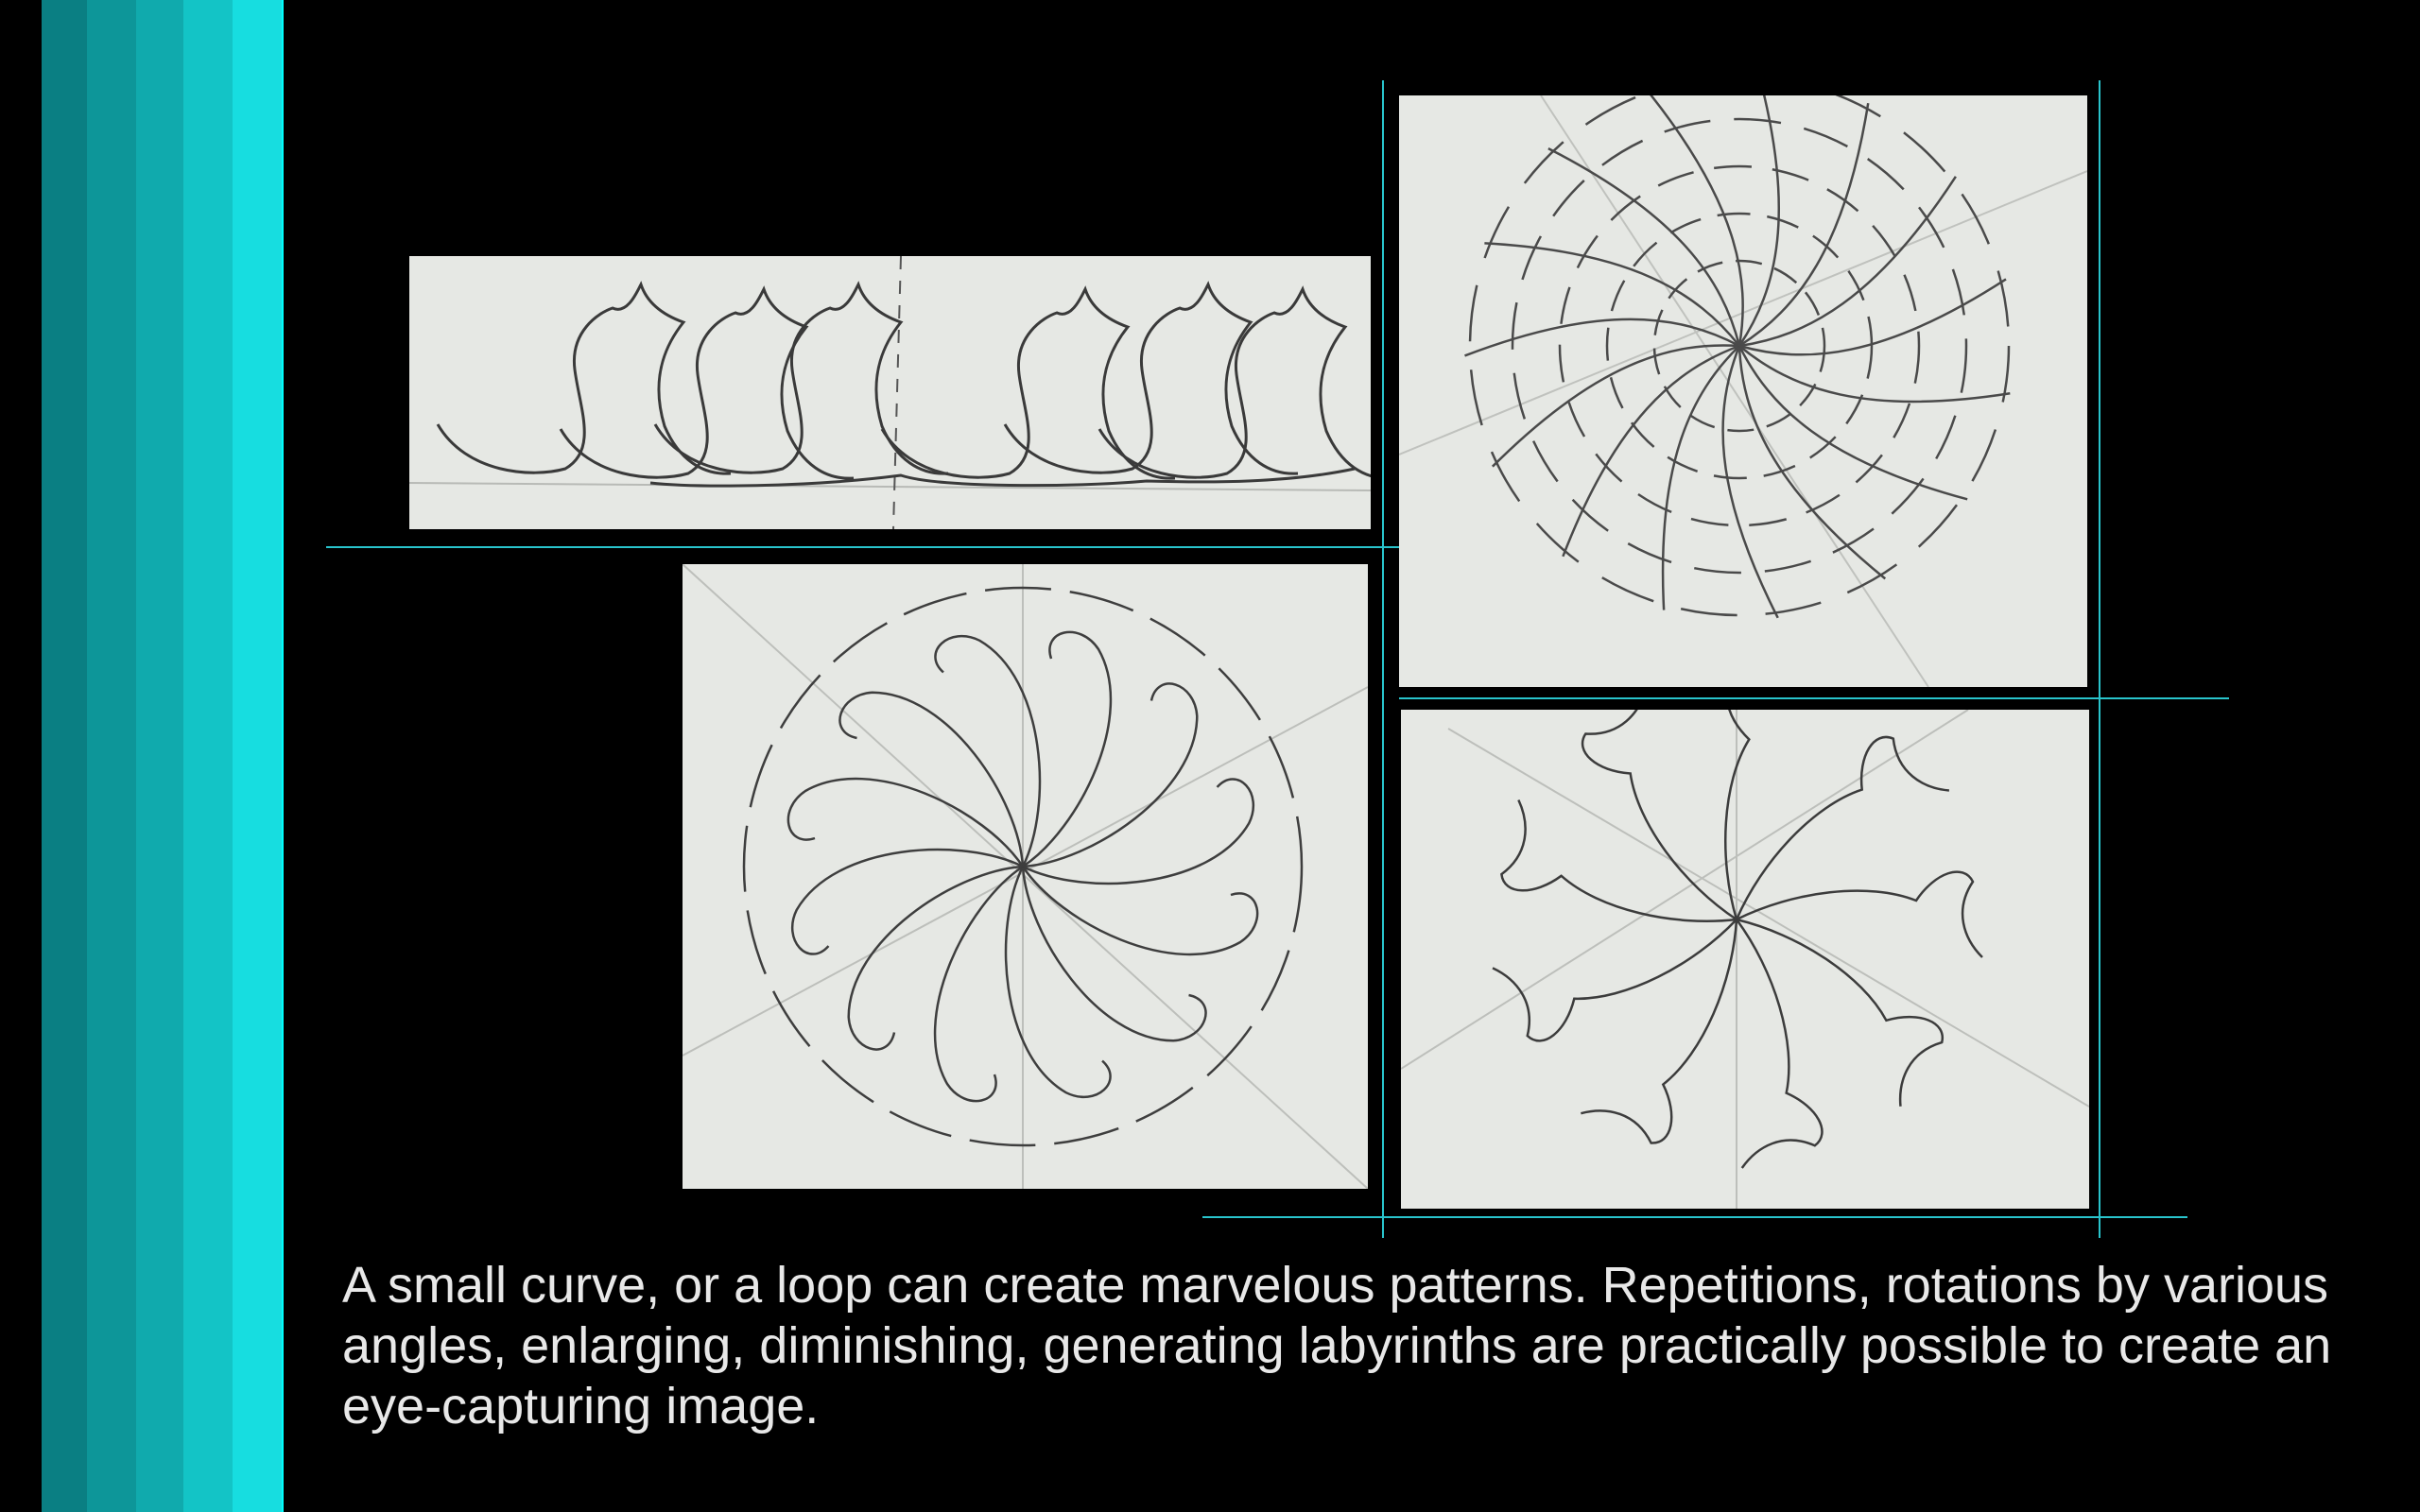 The height and width of the screenshot is (1512, 2420). I want to click on guide-line-h1, so click(863, 547).